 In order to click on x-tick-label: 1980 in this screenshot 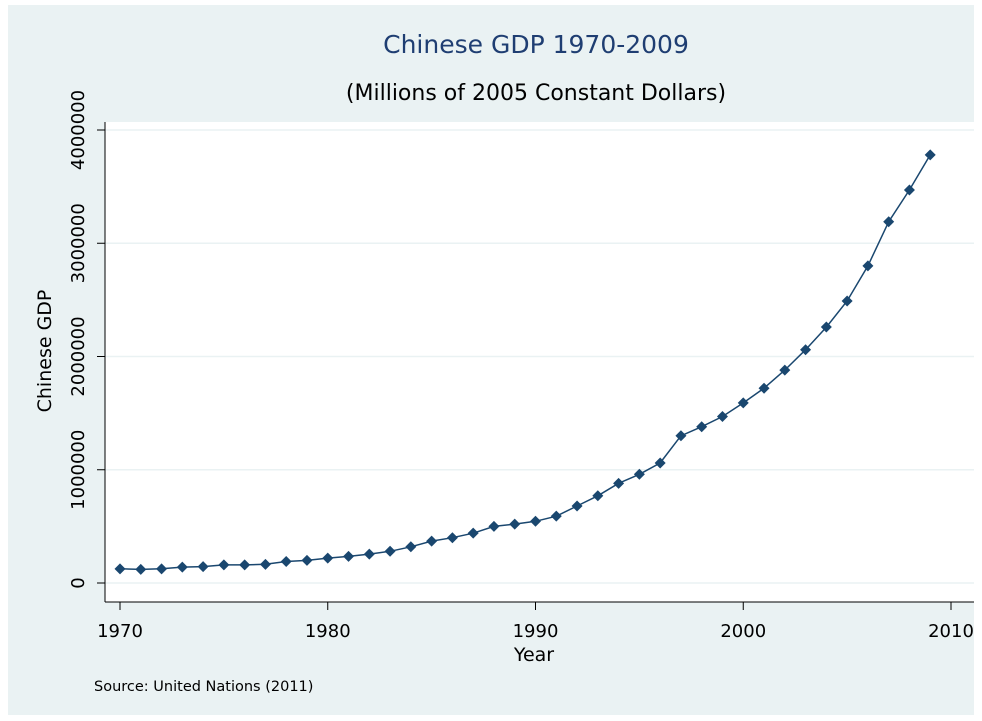, I will do `click(328, 631)`.